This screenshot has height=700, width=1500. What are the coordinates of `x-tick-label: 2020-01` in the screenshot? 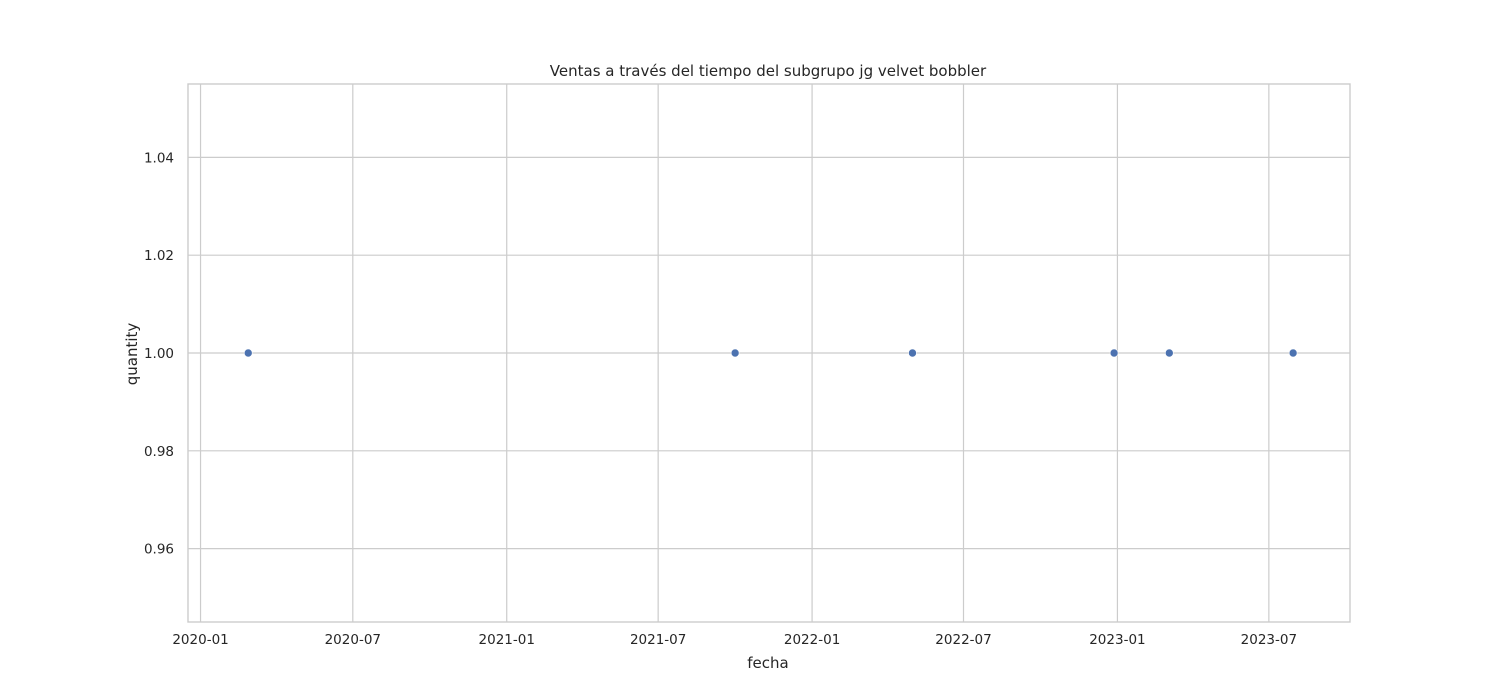 It's located at (200, 640).